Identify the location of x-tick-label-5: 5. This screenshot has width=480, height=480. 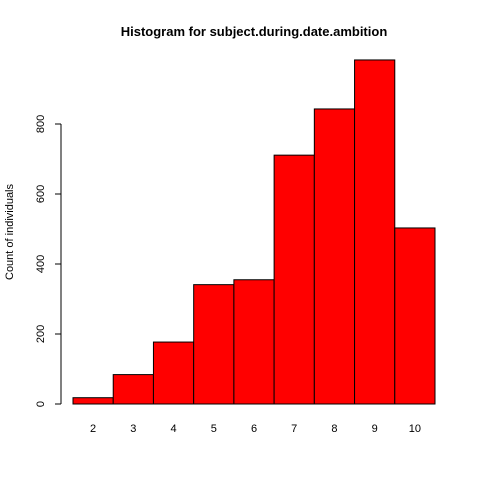
(214, 429).